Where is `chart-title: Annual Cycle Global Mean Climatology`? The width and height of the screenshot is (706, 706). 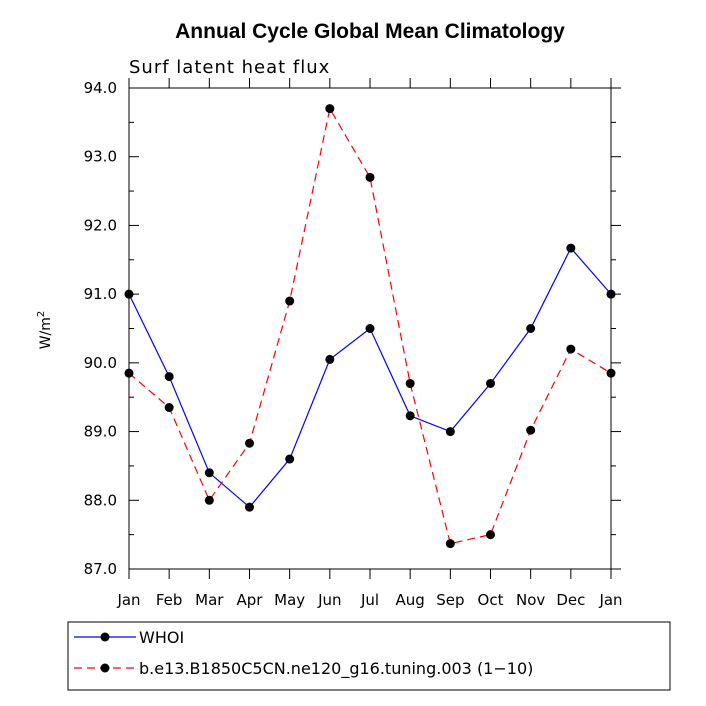
chart-title: Annual Cycle Global Mean Climatology is located at coordinates (370, 31).